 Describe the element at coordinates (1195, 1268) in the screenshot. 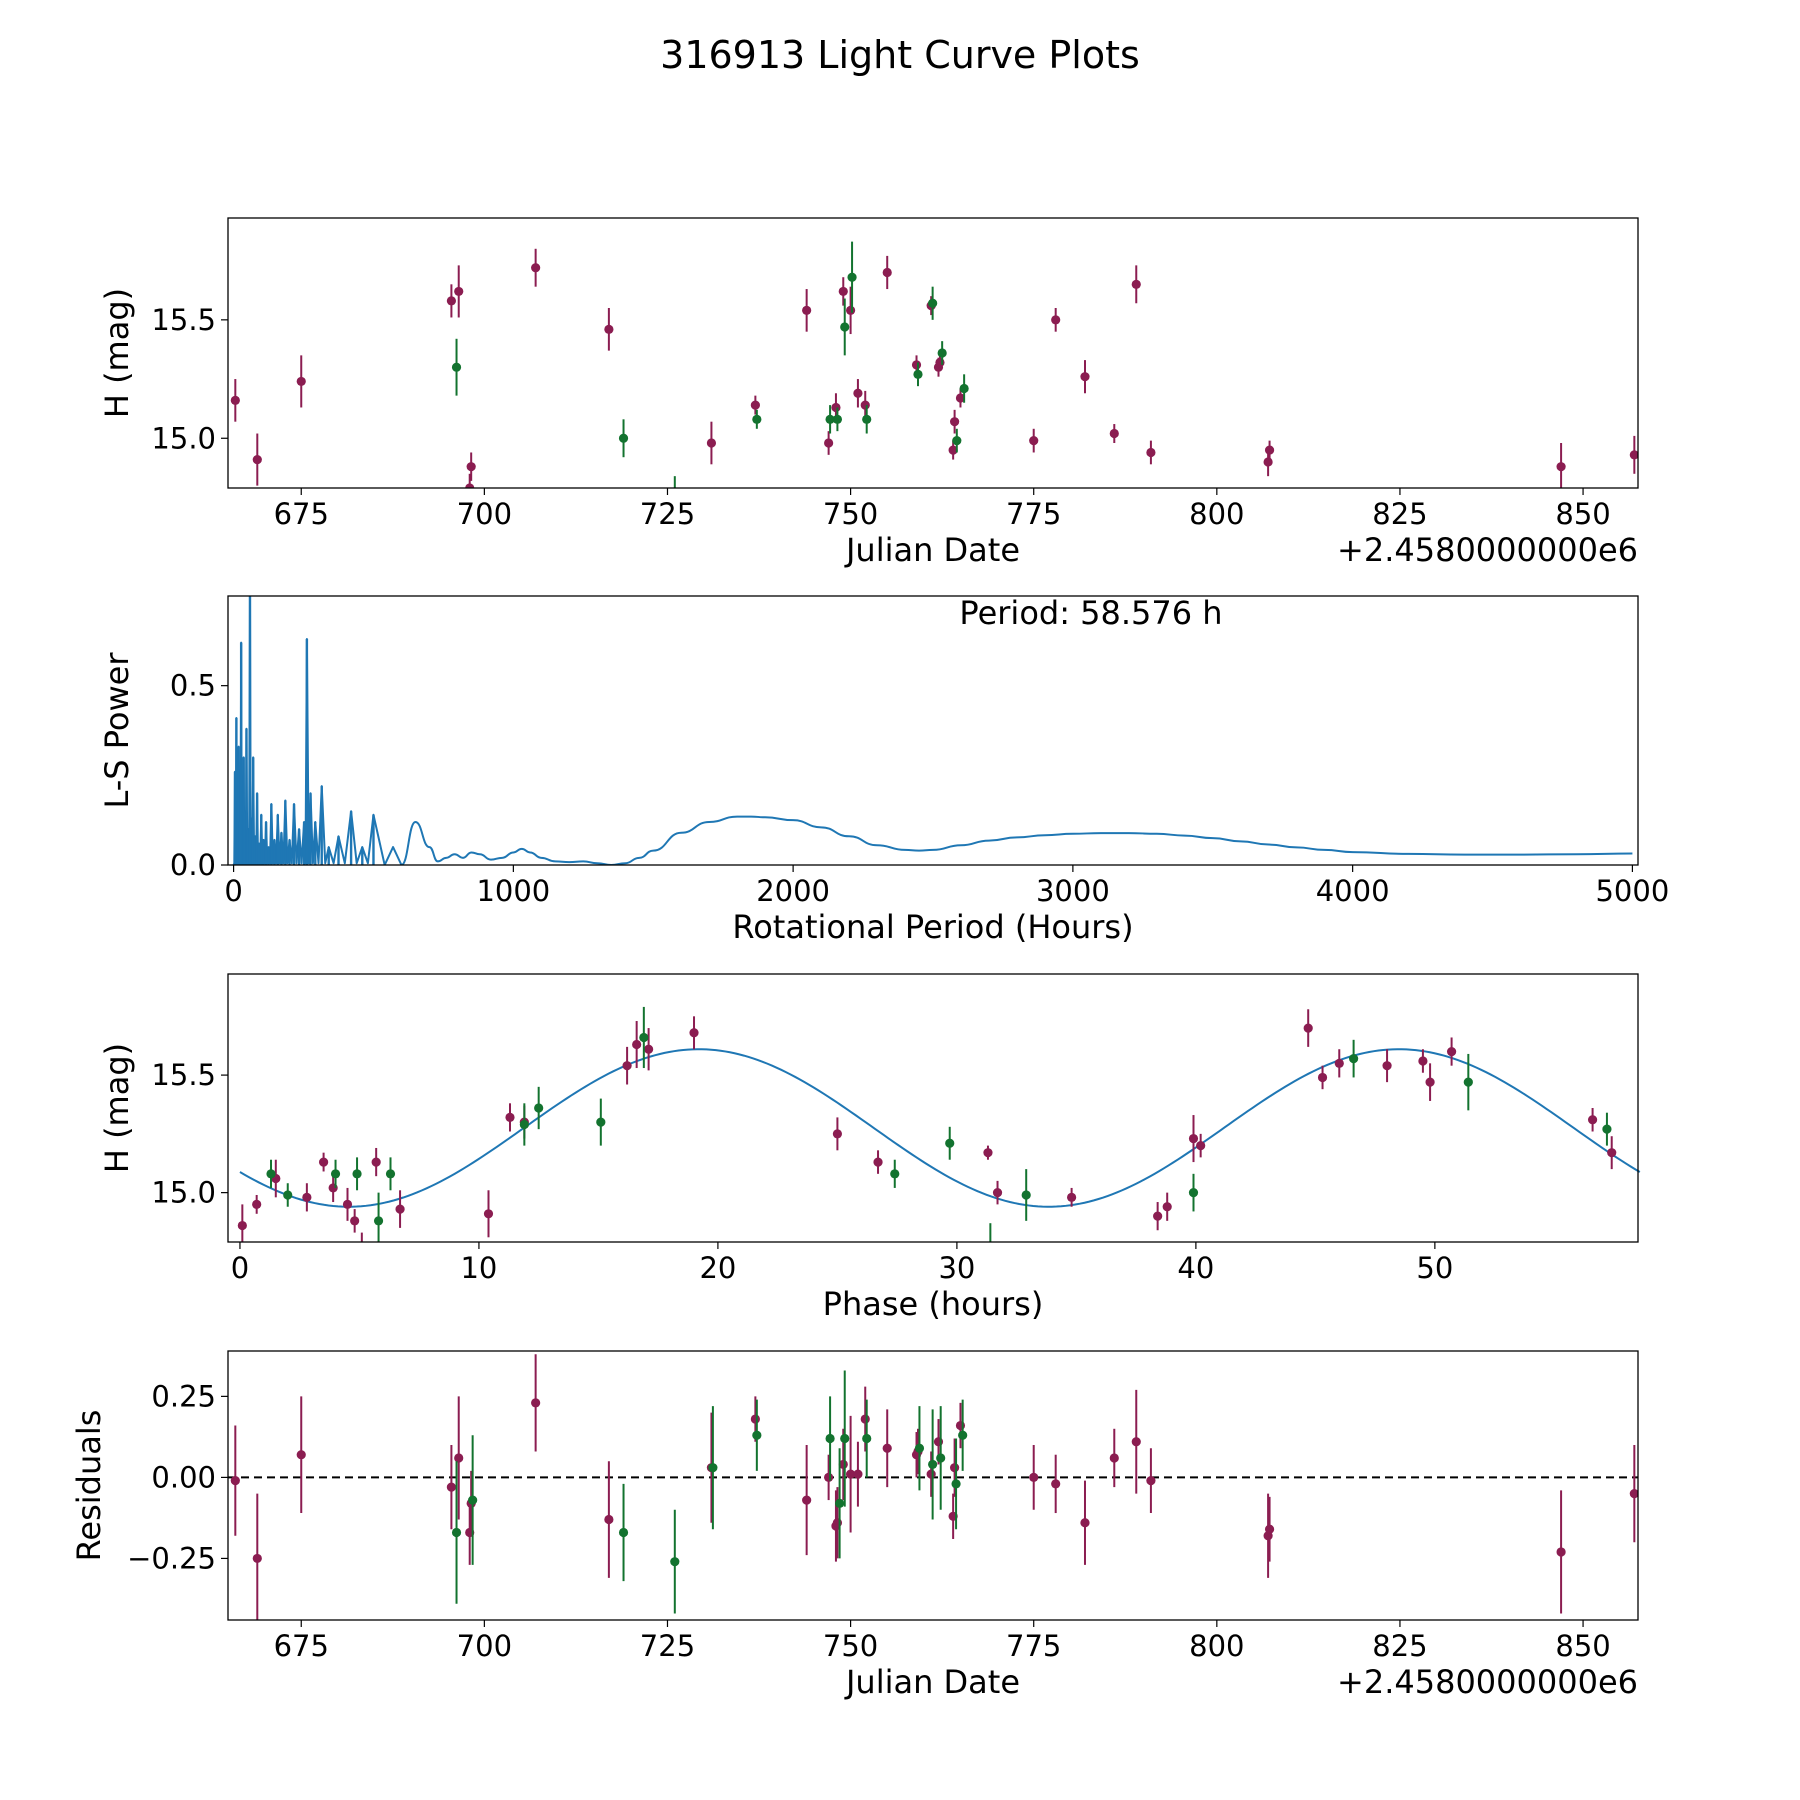

I see `x-tick-label: 40` at that location.